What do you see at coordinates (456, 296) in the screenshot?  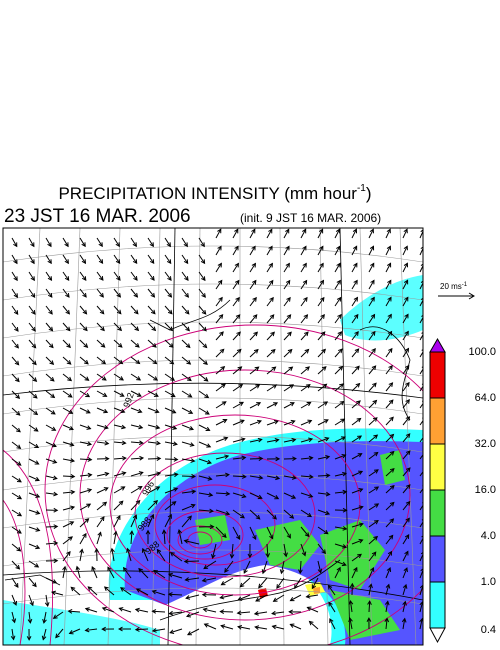 I see `wind-scale-arrow` at bounding box center [456, 296].